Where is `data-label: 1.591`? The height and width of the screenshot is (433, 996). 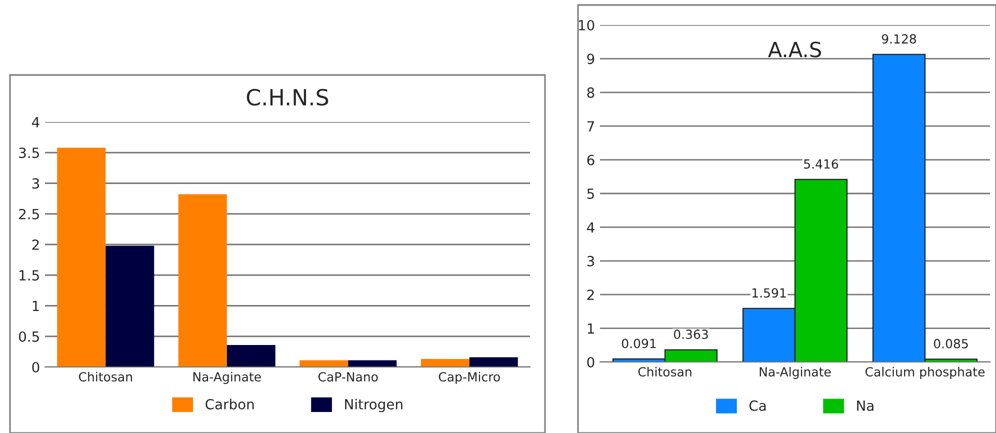
data-label: 1.591 is located at coordinates (769, 293).